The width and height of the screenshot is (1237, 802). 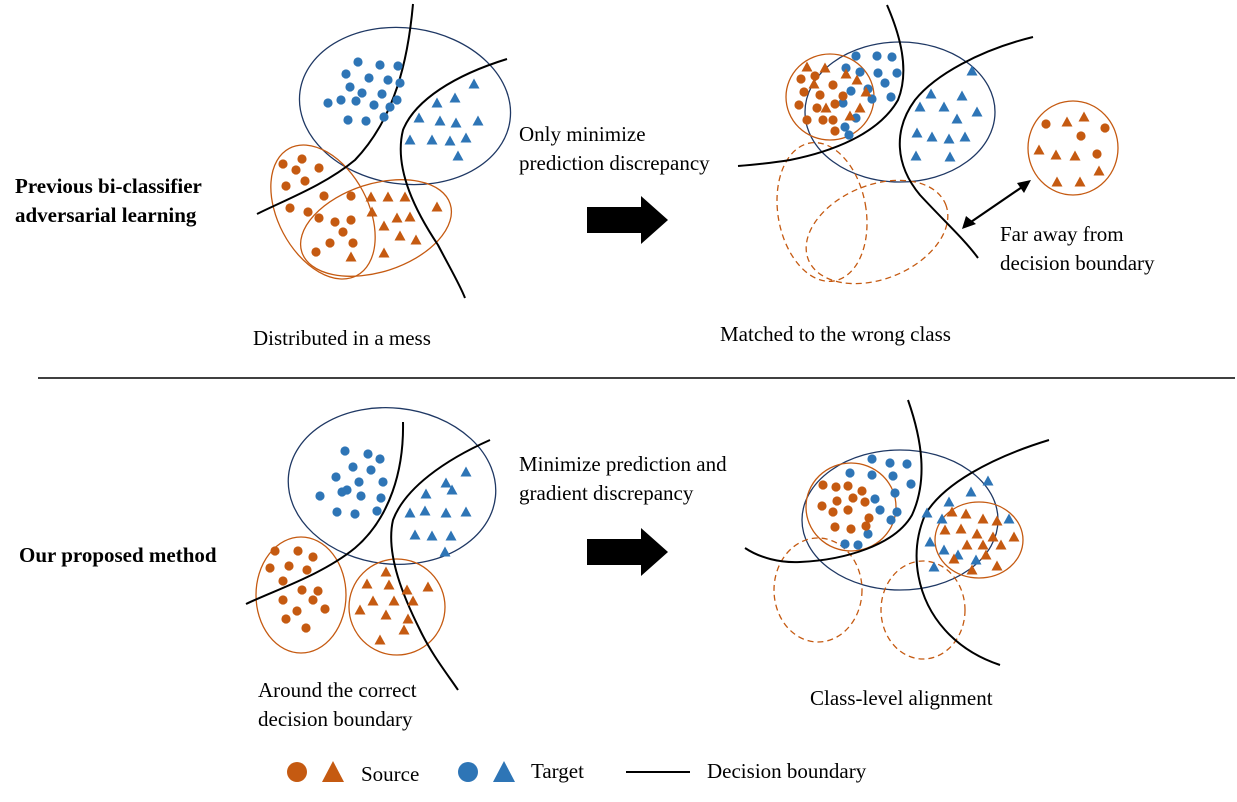 I want to click on arrow-label-previous: Only minimize prediction discrepancy, so click(x=614, y=149).